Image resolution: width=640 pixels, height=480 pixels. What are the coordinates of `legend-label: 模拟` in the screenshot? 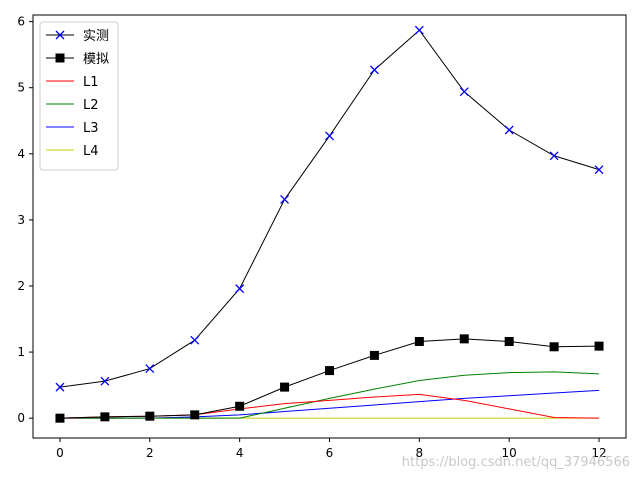 It's located at (96, 59).